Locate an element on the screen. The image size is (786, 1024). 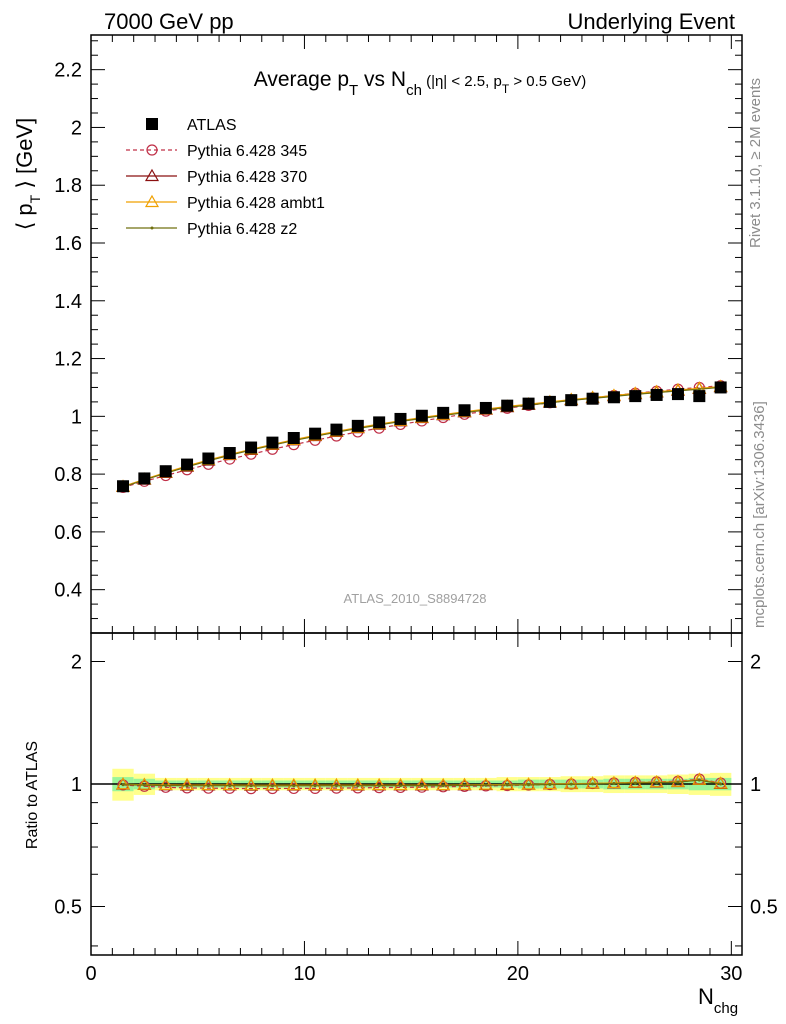
legend-item-pythia-6-428-345: Pythia 6.428 345 is located at coordinates (216, 151).